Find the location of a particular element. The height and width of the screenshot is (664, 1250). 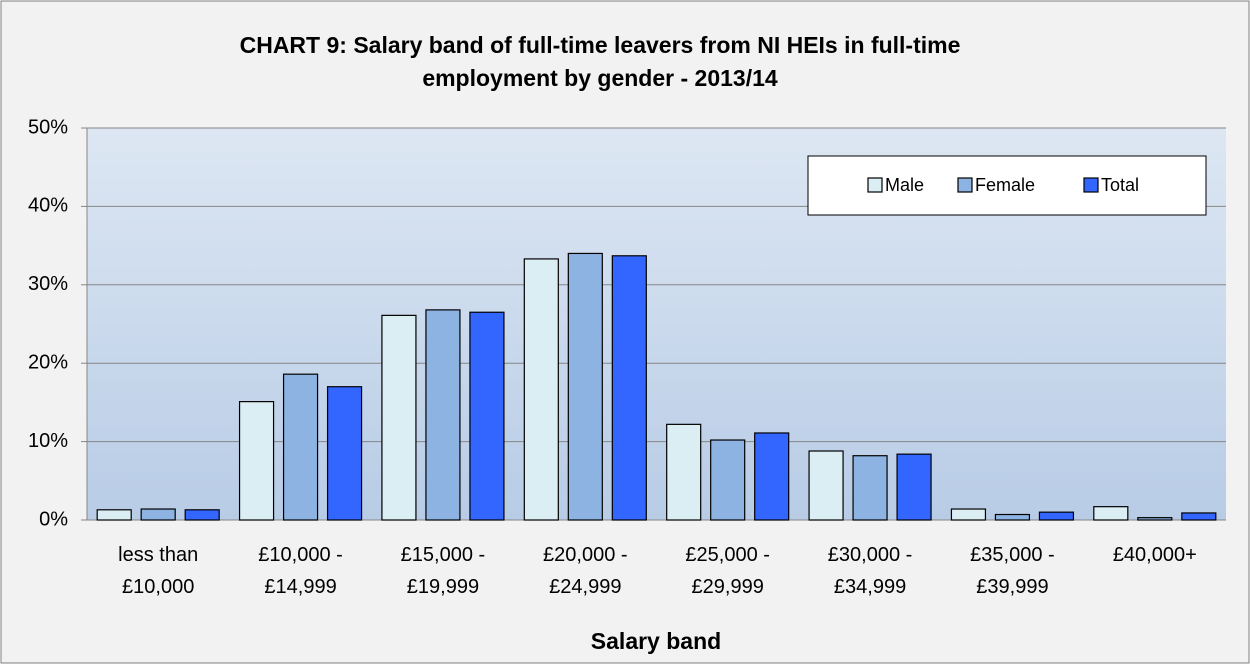

x-axis-label: Salary band is located at coordinates (656, 641).